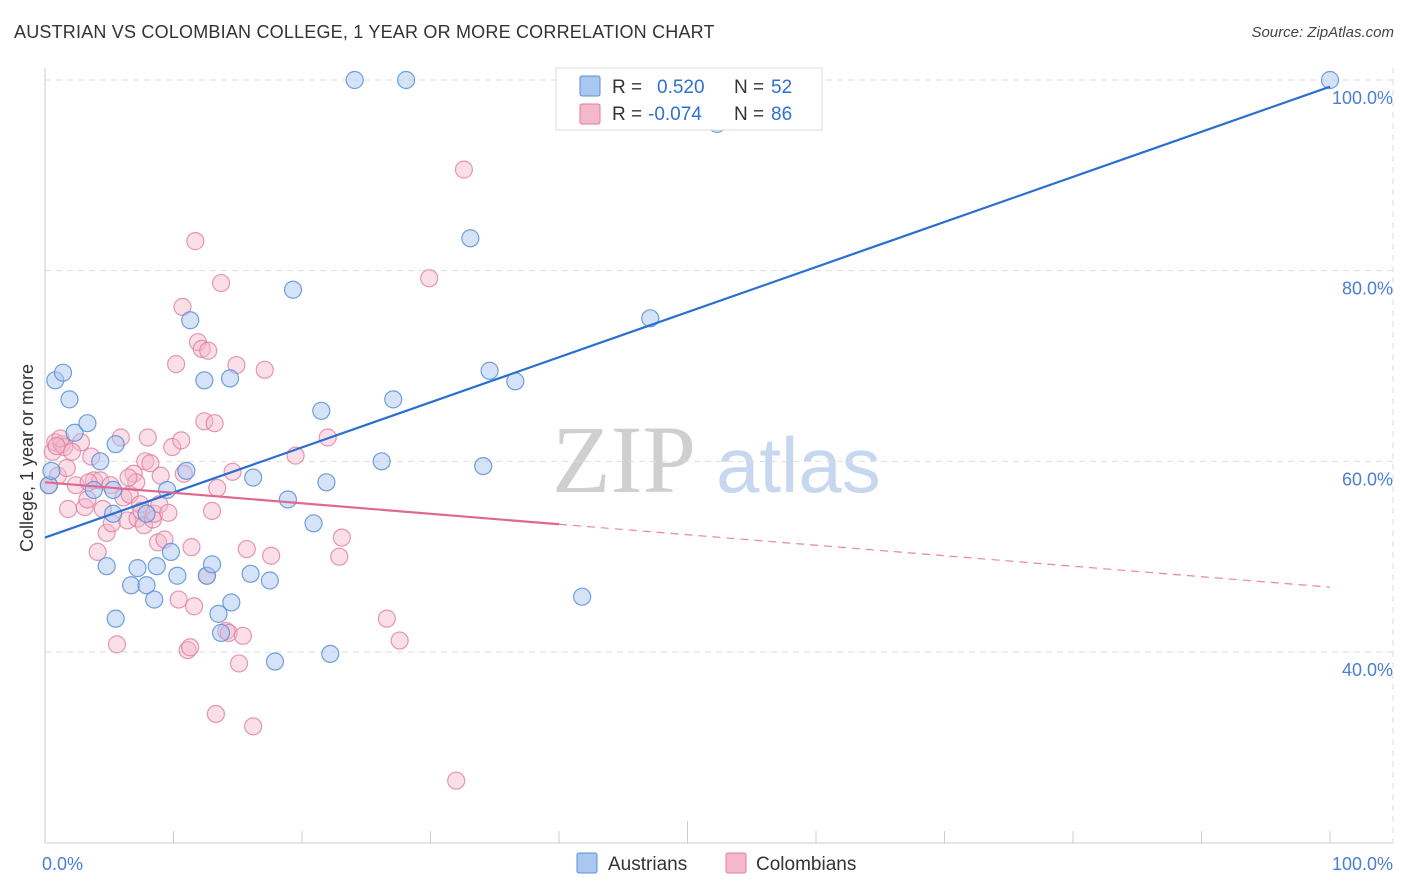  I want to click on legend-bottom-austrians-swatch, so click(587, 863).